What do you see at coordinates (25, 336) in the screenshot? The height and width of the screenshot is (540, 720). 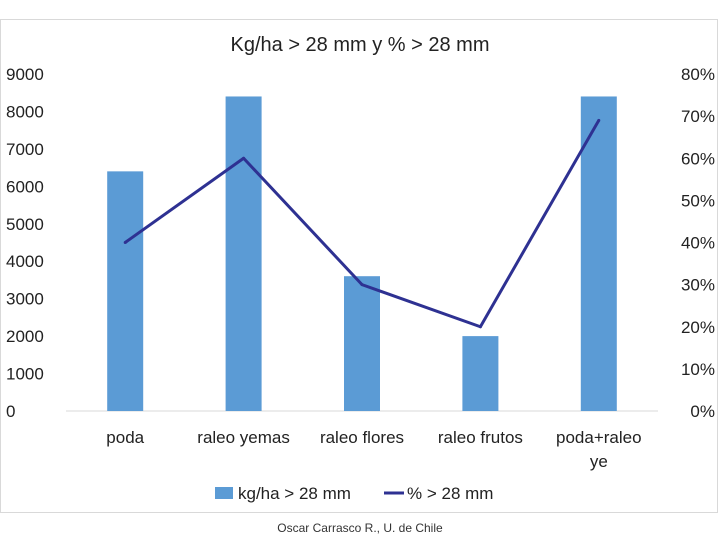 I see `y-left-tick-label: 2000` at bounding box center [25, 336].